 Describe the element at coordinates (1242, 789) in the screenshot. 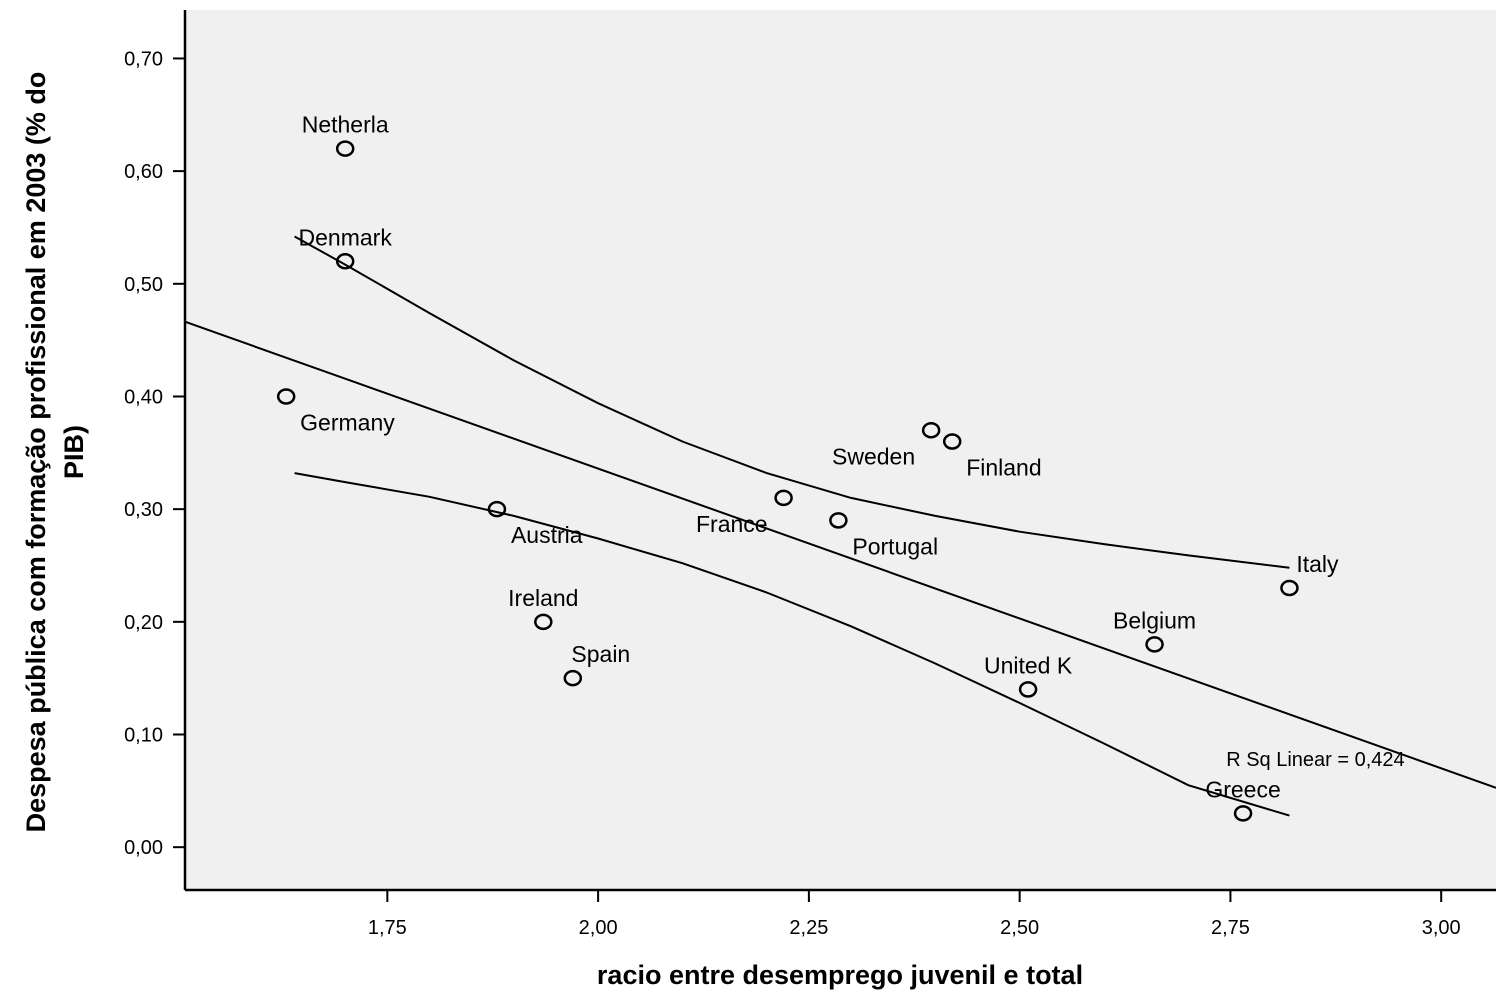

I see `point-label: Greece` at that location.